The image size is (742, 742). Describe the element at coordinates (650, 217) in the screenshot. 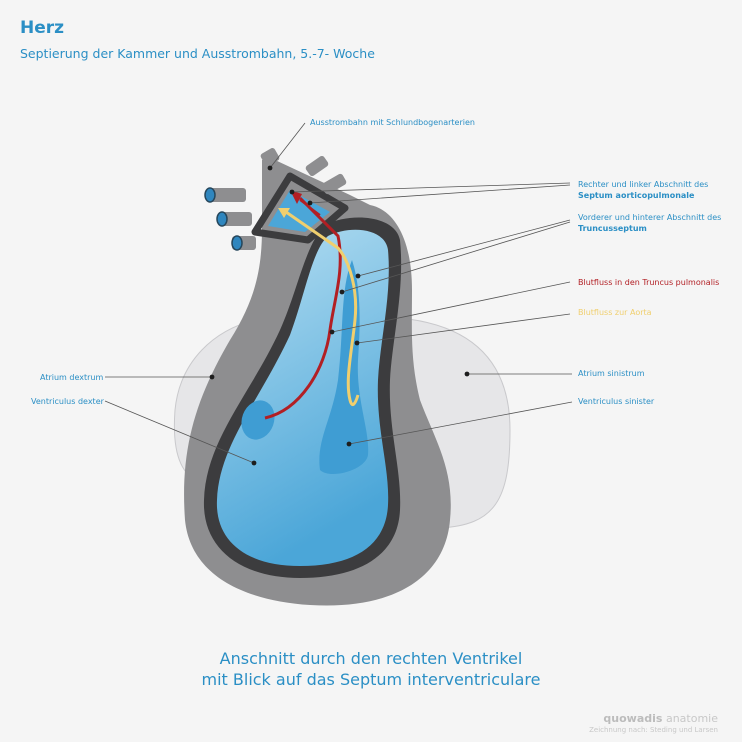

I see `label-truncusseptum-line1: Vorderer und hinterer Abschnitt des` at that location.